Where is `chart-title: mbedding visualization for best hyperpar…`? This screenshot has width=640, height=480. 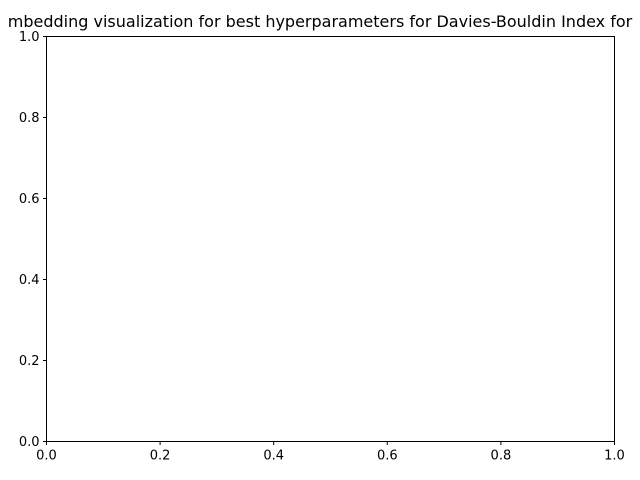 chart-title: mbedding visualization for best hyperpar… is located at coordinates (320, 21).